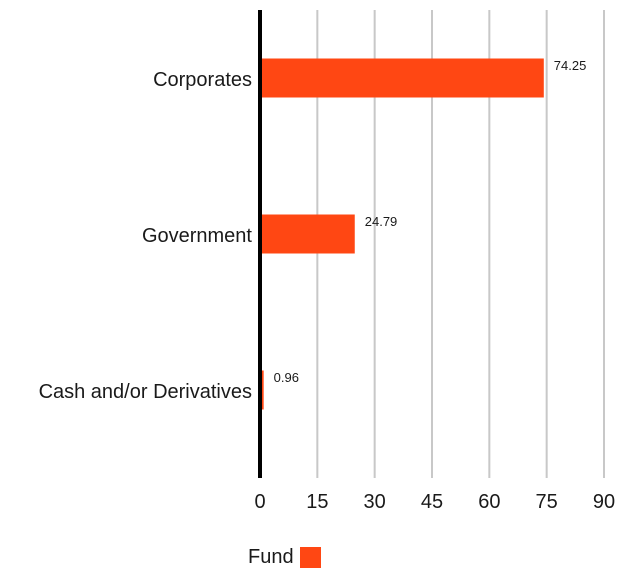  I want to click on legend-swatch, so click(310, 557).